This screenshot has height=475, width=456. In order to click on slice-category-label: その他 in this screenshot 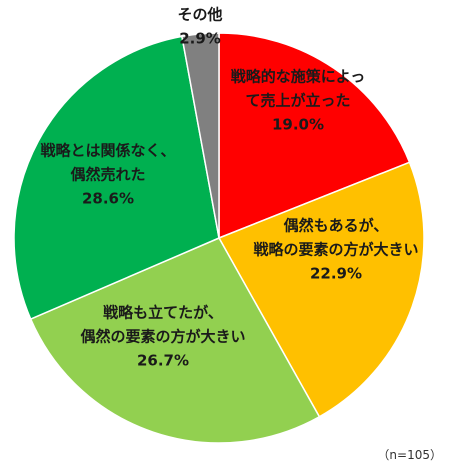, I will do `click(199, 15)`.